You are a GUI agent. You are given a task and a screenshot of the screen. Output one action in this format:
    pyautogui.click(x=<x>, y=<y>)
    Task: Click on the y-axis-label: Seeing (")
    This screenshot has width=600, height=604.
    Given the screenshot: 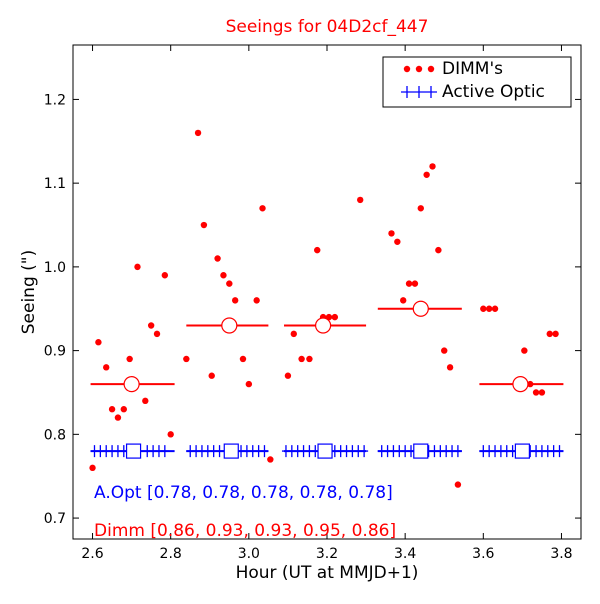 What is the action you would take?
    pyautogui.click(x=29, y=292)
    